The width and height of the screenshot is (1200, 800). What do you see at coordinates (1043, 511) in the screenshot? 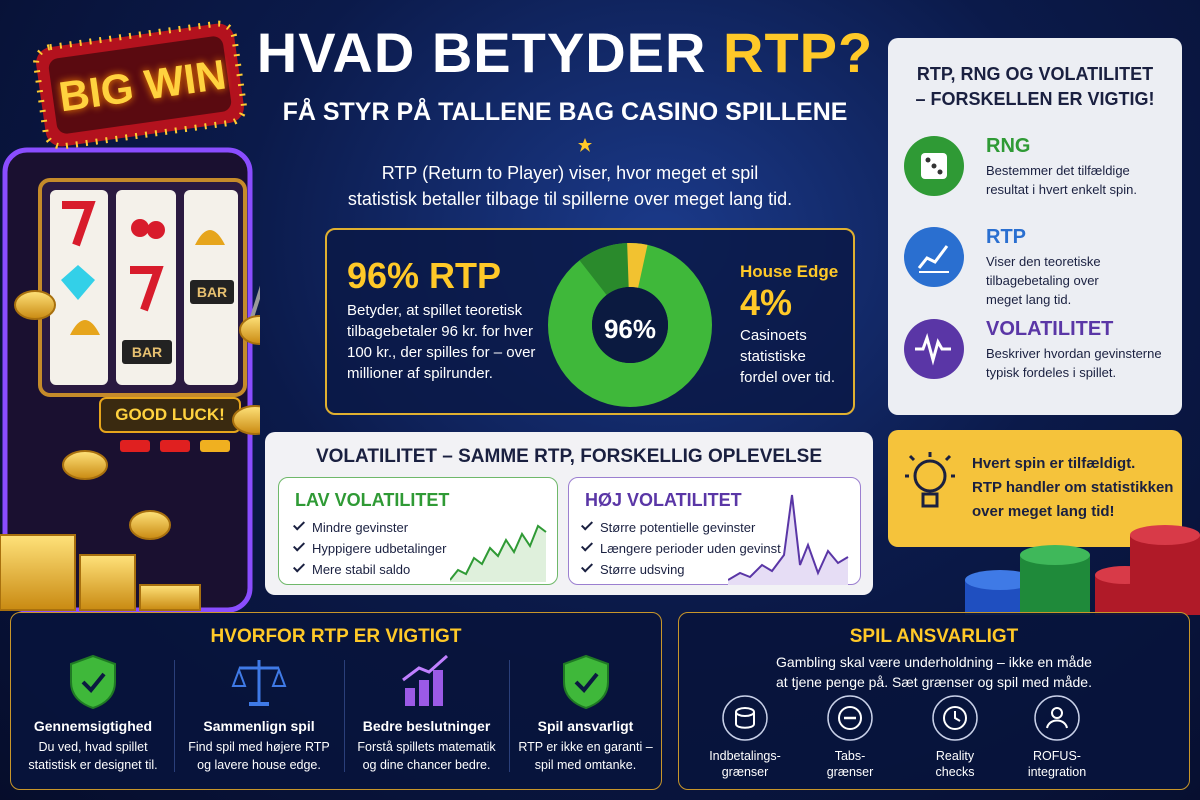
I see `tip-line: over meget lang tid!` at bounding box center [1043, 511].